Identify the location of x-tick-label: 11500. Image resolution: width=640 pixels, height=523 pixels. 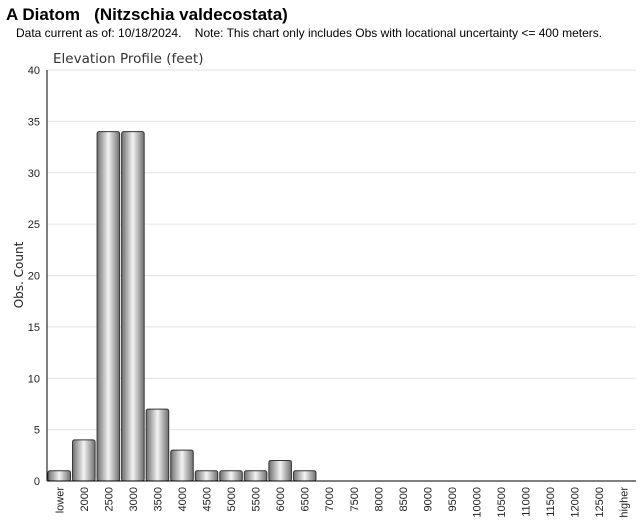
(551, 502).